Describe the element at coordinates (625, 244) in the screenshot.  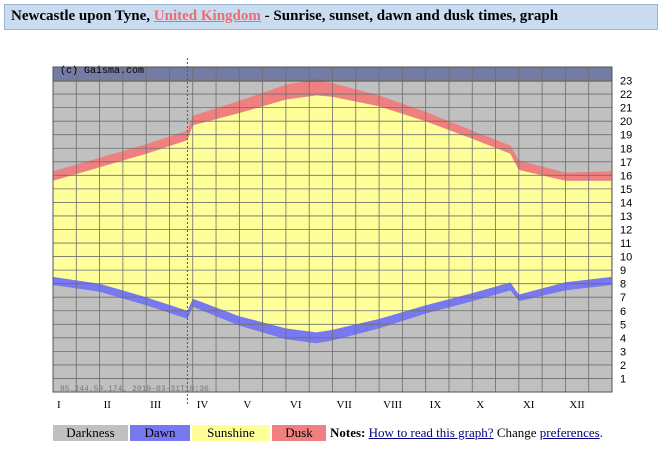
I see `y-tick-label: 11` at that location.